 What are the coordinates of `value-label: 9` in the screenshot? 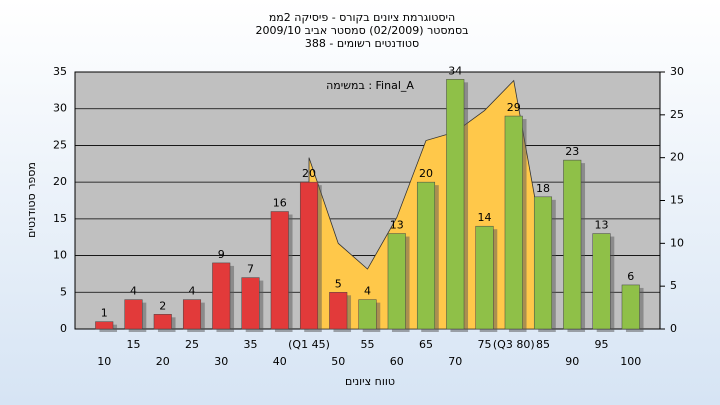 It's located at (221, 254).